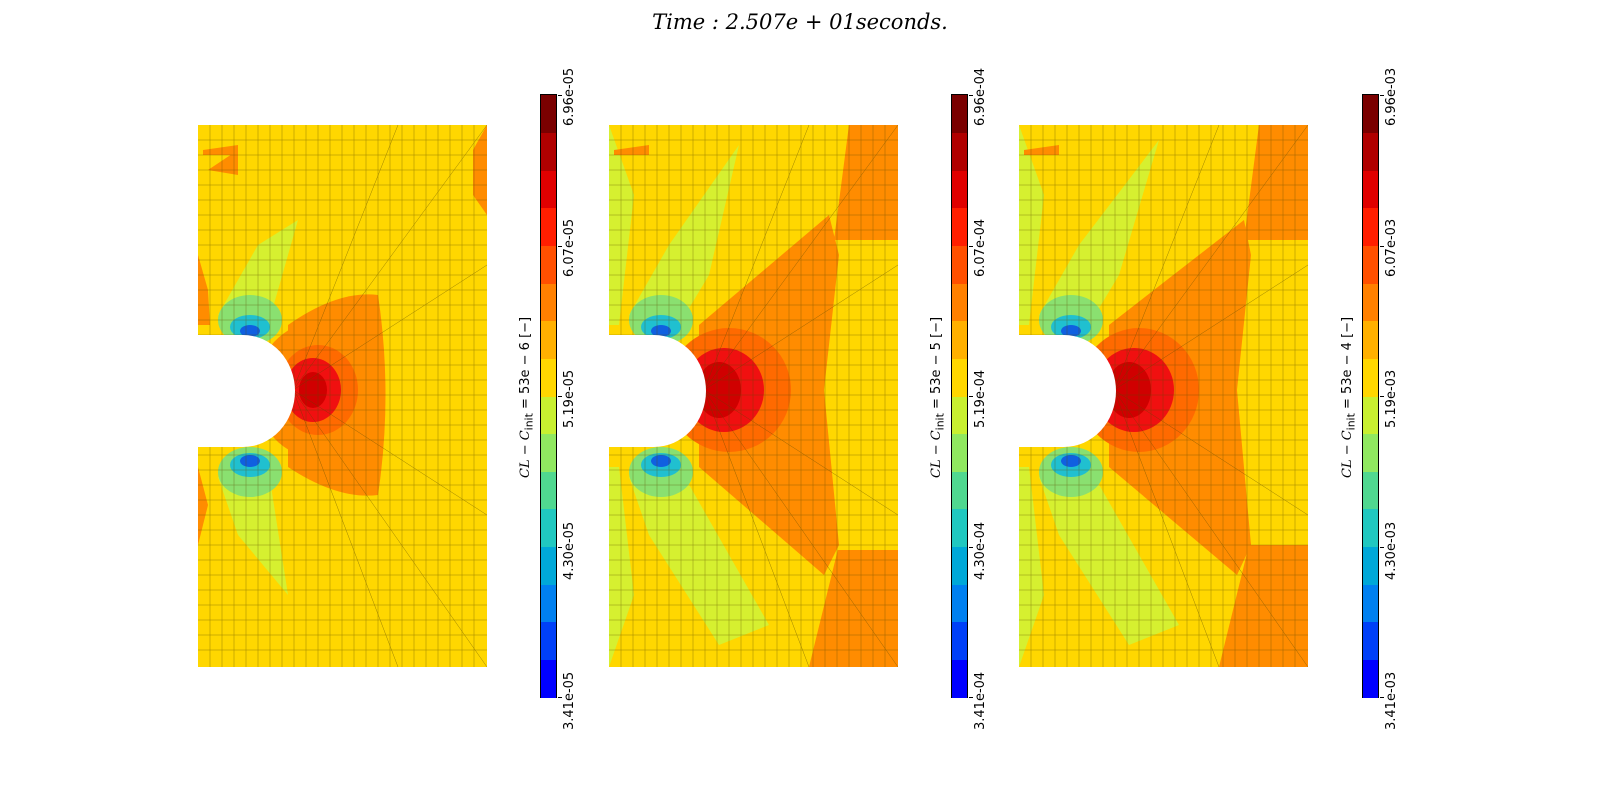  Describe the element at coordinates (1391, 247) in the screenshot. I see `colorbar-3-tick-3: 6.07e-03` at that location.